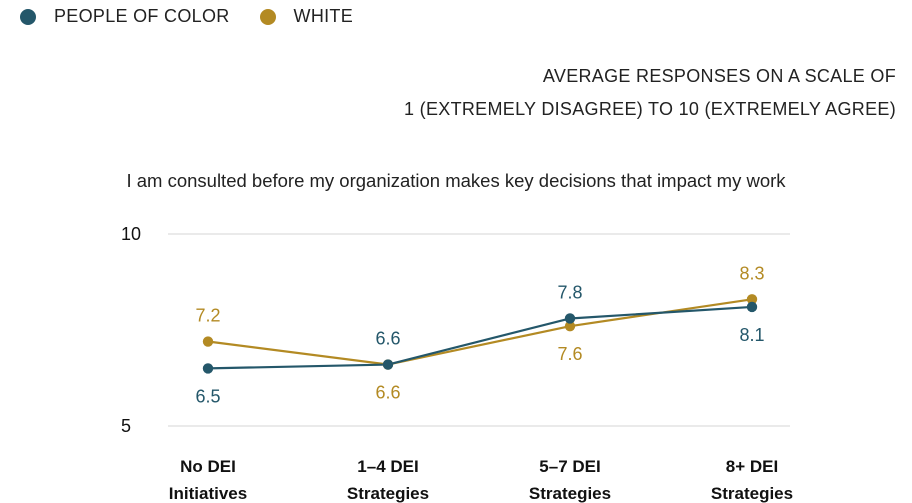  Describe the element at coordinates (142, 16) in the screenshot. I see `legend-label-people-of-color: PEOPLE OF COLOR` at that location.